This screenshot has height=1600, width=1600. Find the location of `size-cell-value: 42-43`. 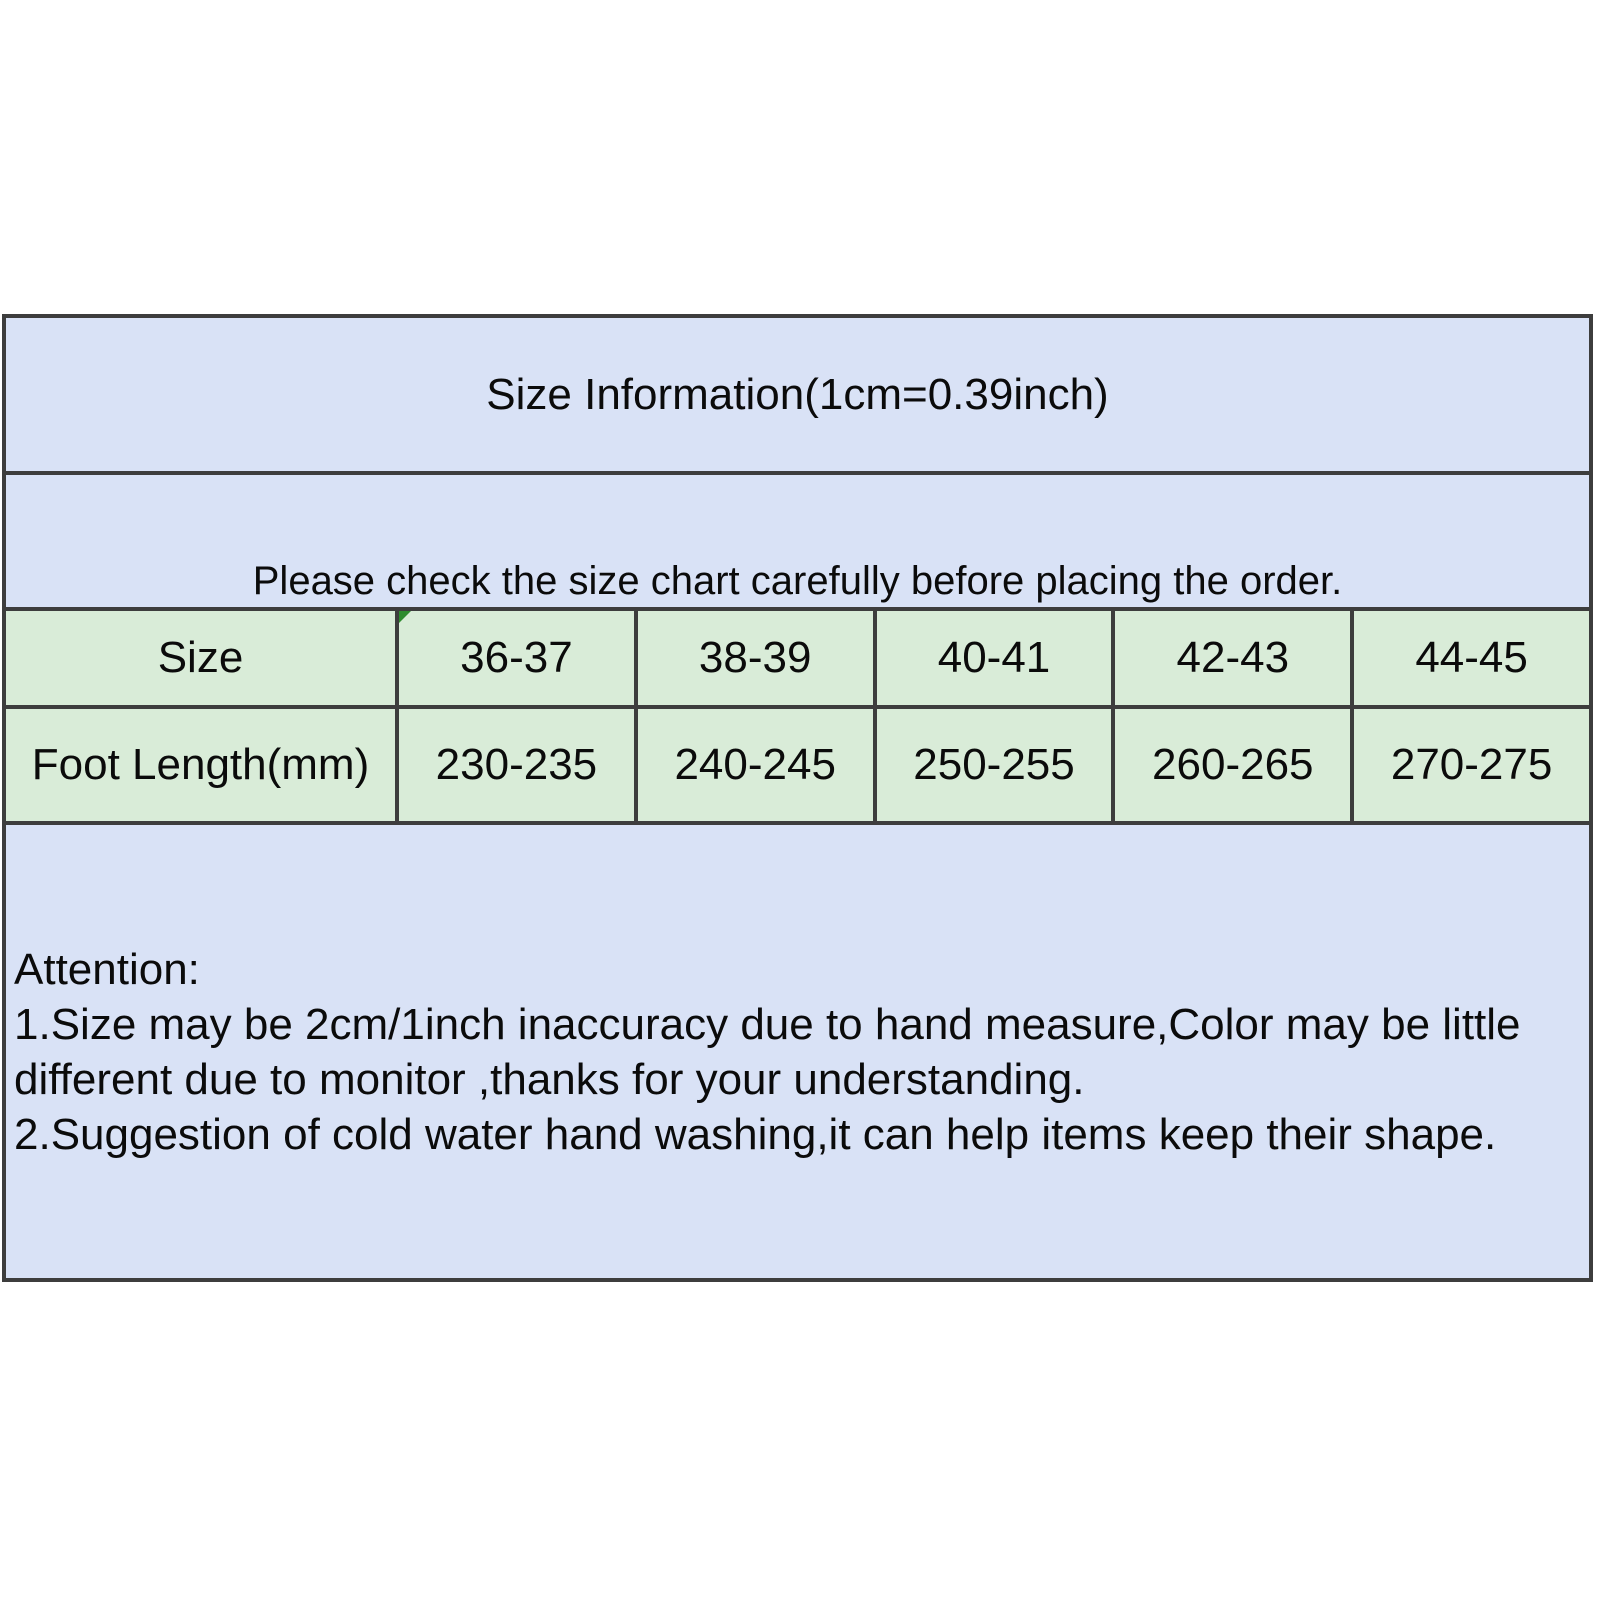

size-cell-value: 42-43 is located at coordinates (1233, 657).